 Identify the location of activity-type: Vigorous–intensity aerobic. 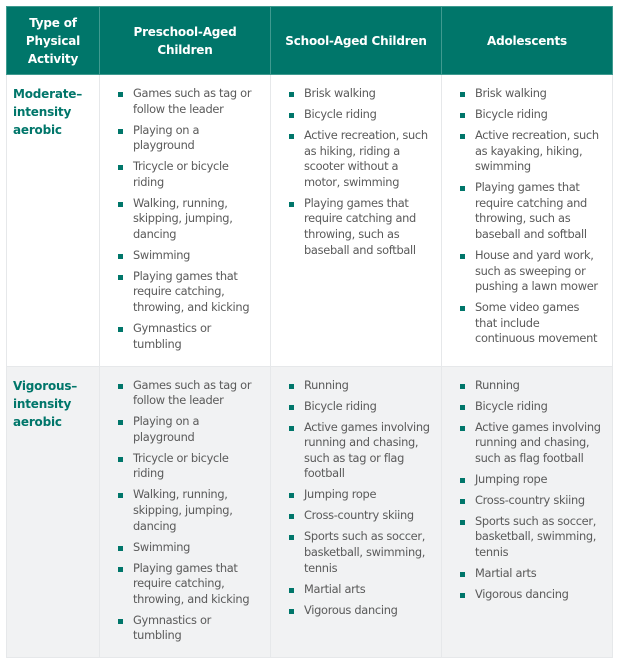
(53, 511).